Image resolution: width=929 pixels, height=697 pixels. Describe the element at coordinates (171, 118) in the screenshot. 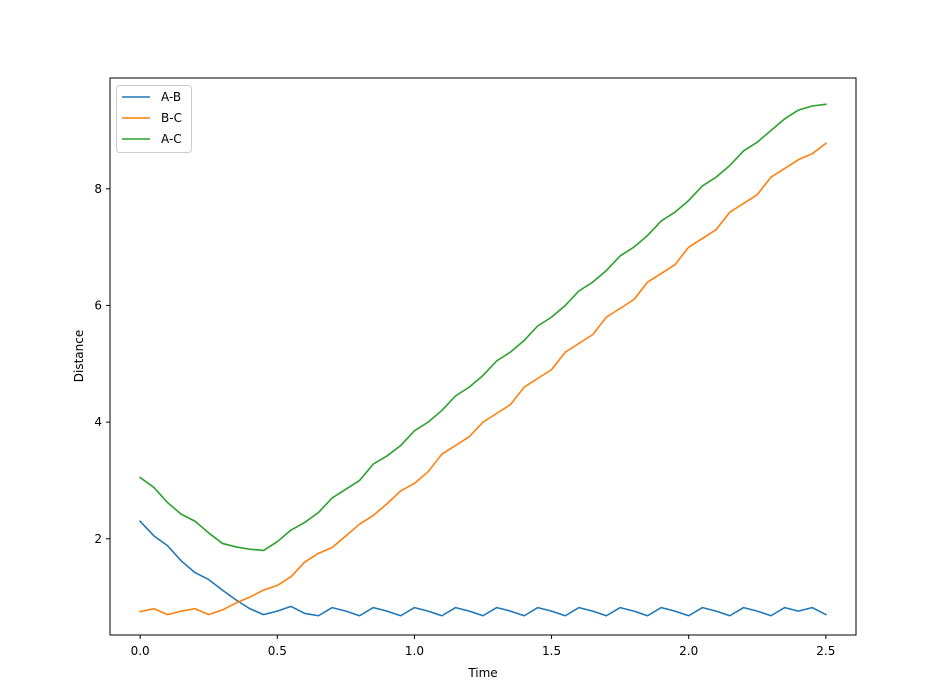

I see `legend-label-b-c: B-C` at that location.